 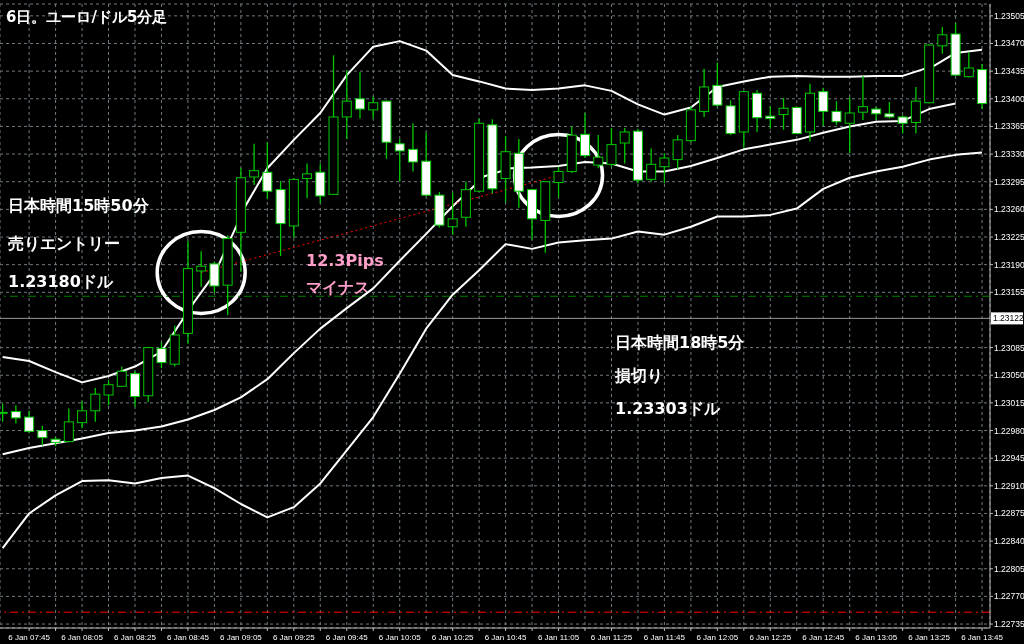 I want to click on y-tick-label: 1.23260, so click(x=1009, y=209).